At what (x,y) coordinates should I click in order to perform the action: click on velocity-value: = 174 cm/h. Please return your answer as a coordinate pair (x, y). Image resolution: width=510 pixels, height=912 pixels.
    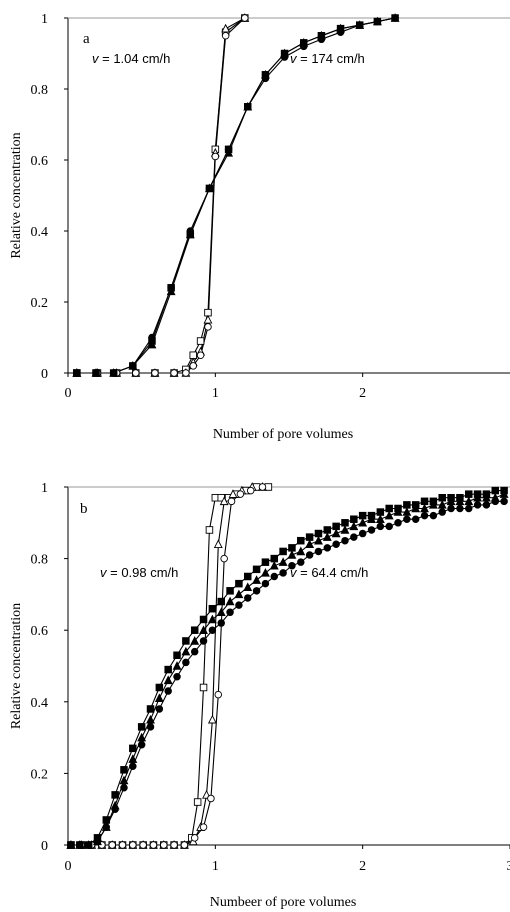
    Looking at the image, I should click on (331, 58).